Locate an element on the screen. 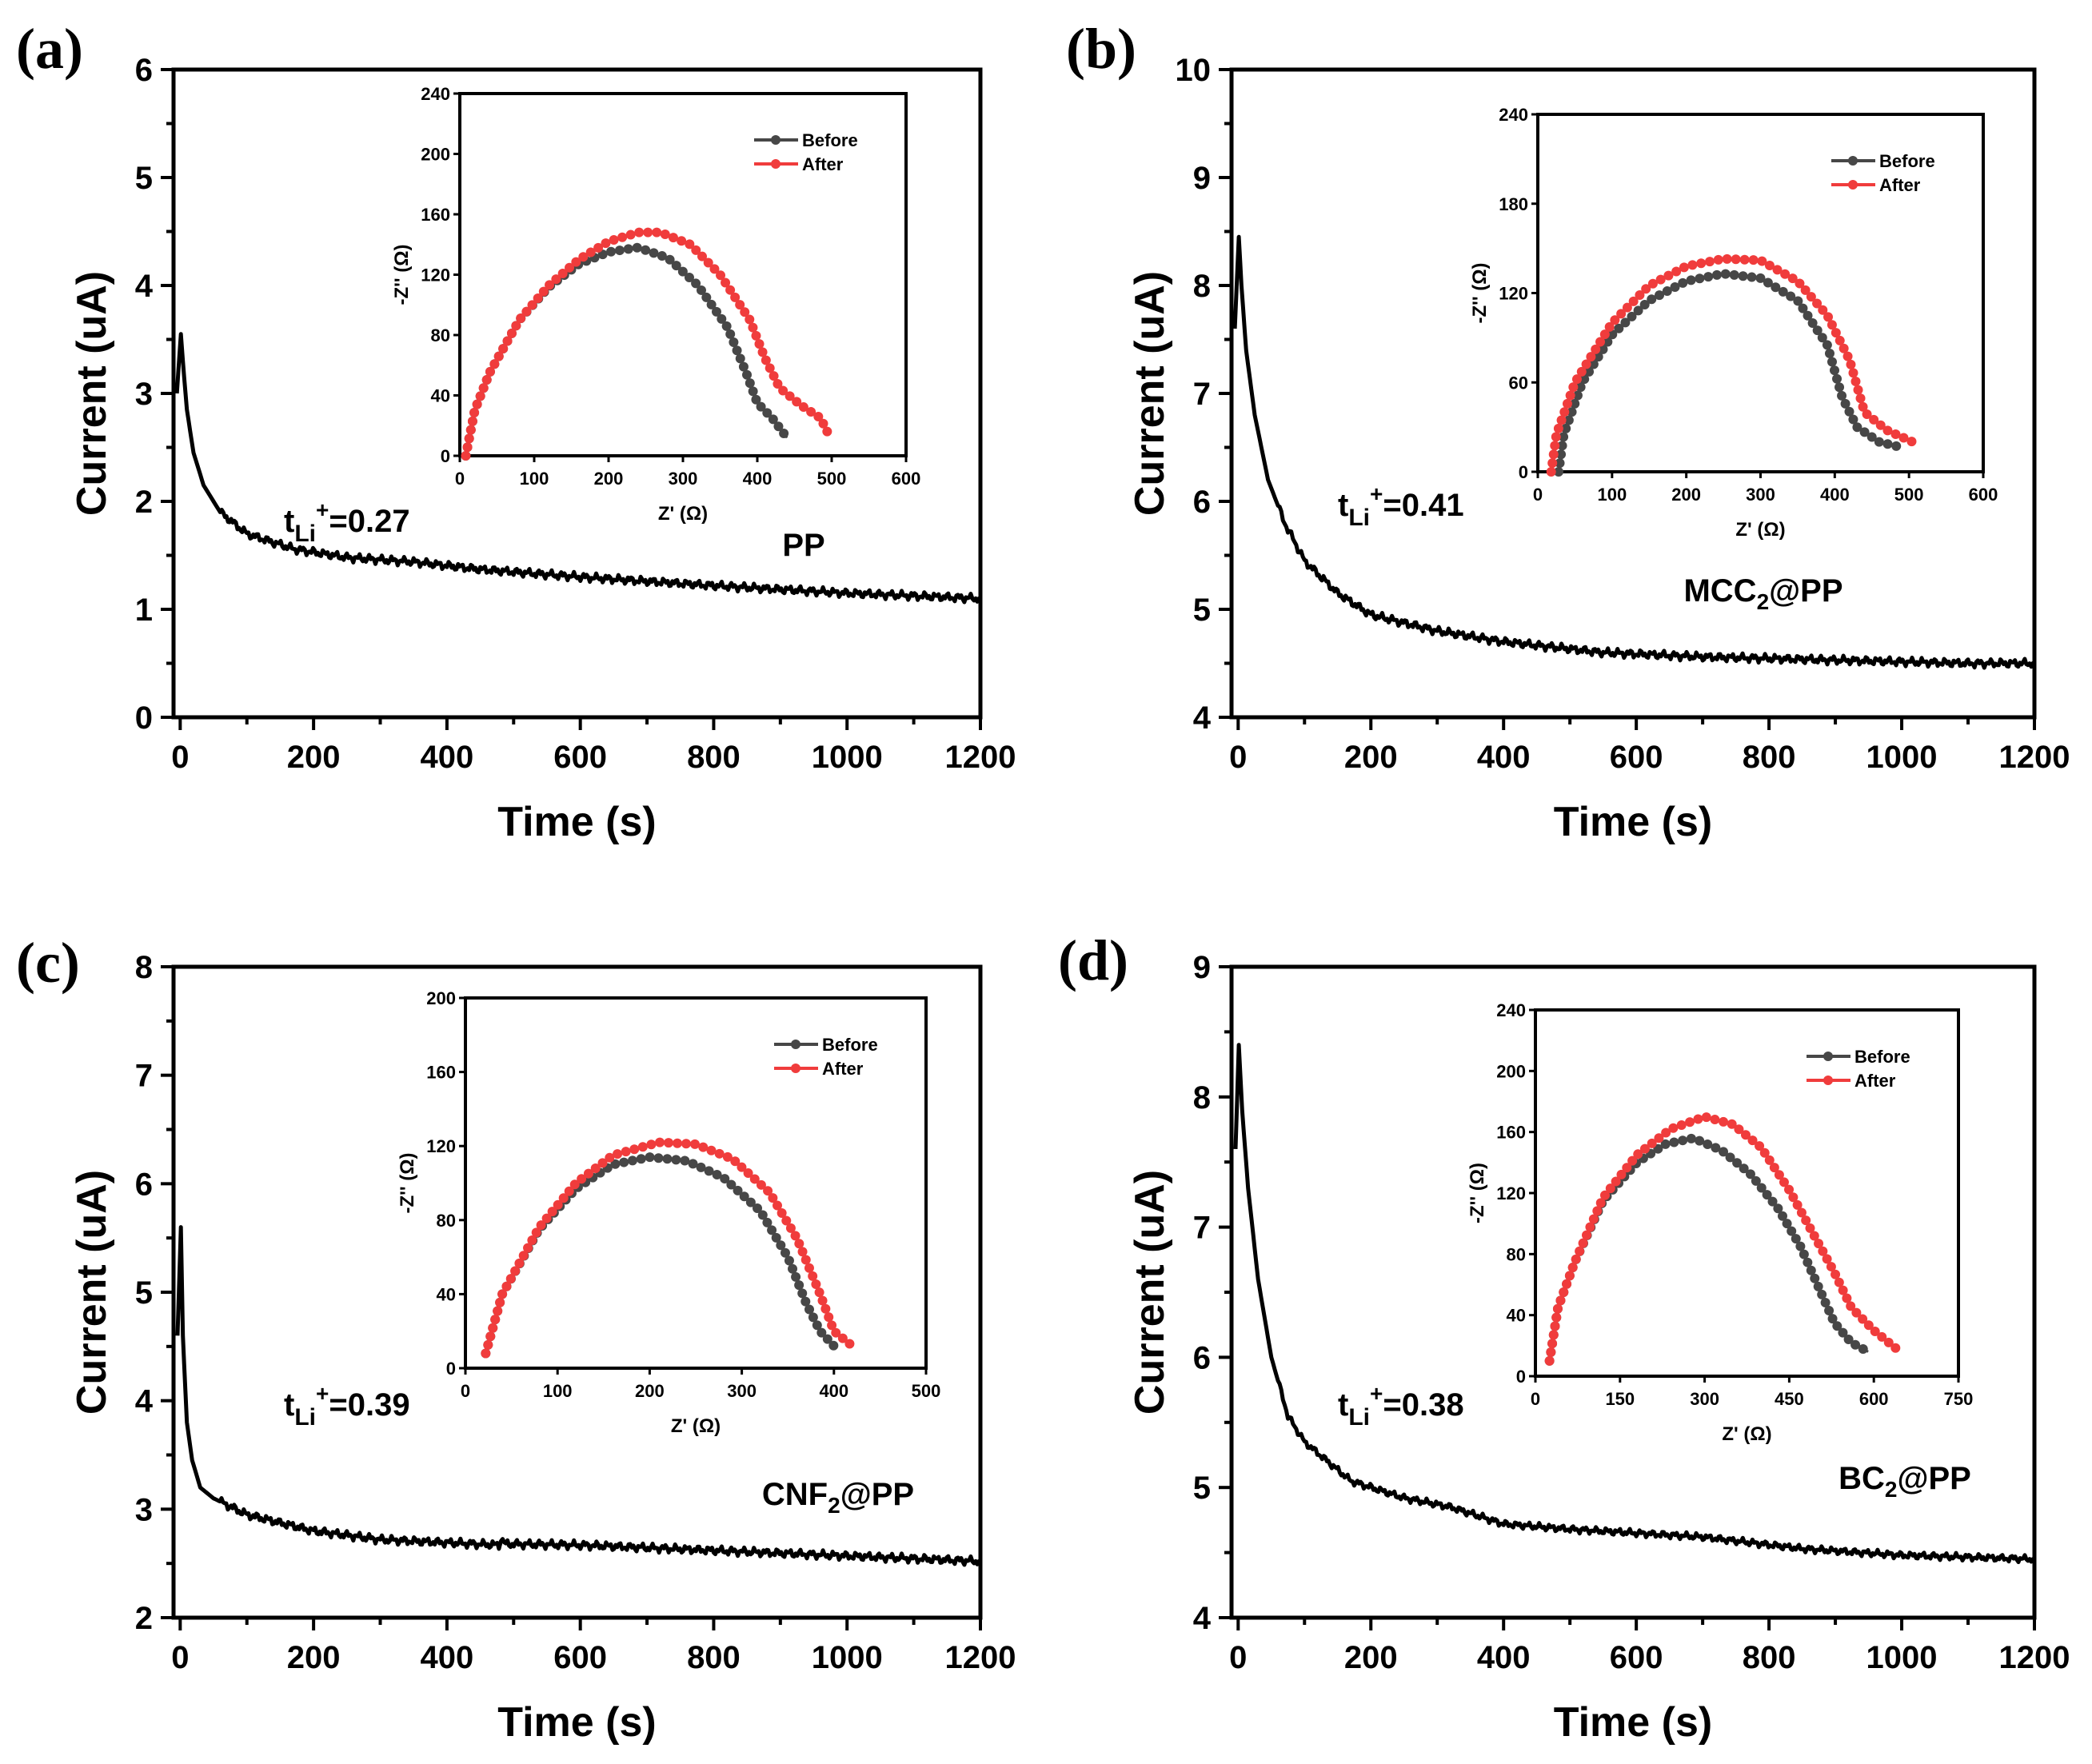 The image size is (2092, 1764). x-tick-label: 0 is located at coordinates (1238, 758).